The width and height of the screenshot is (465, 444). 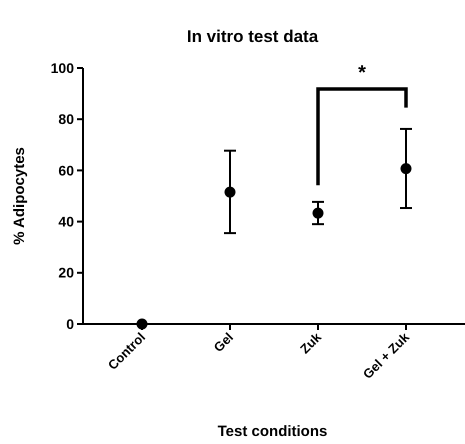 I want to click on x-tick-label: Gel + Zuk, so click(x=386, y=355).